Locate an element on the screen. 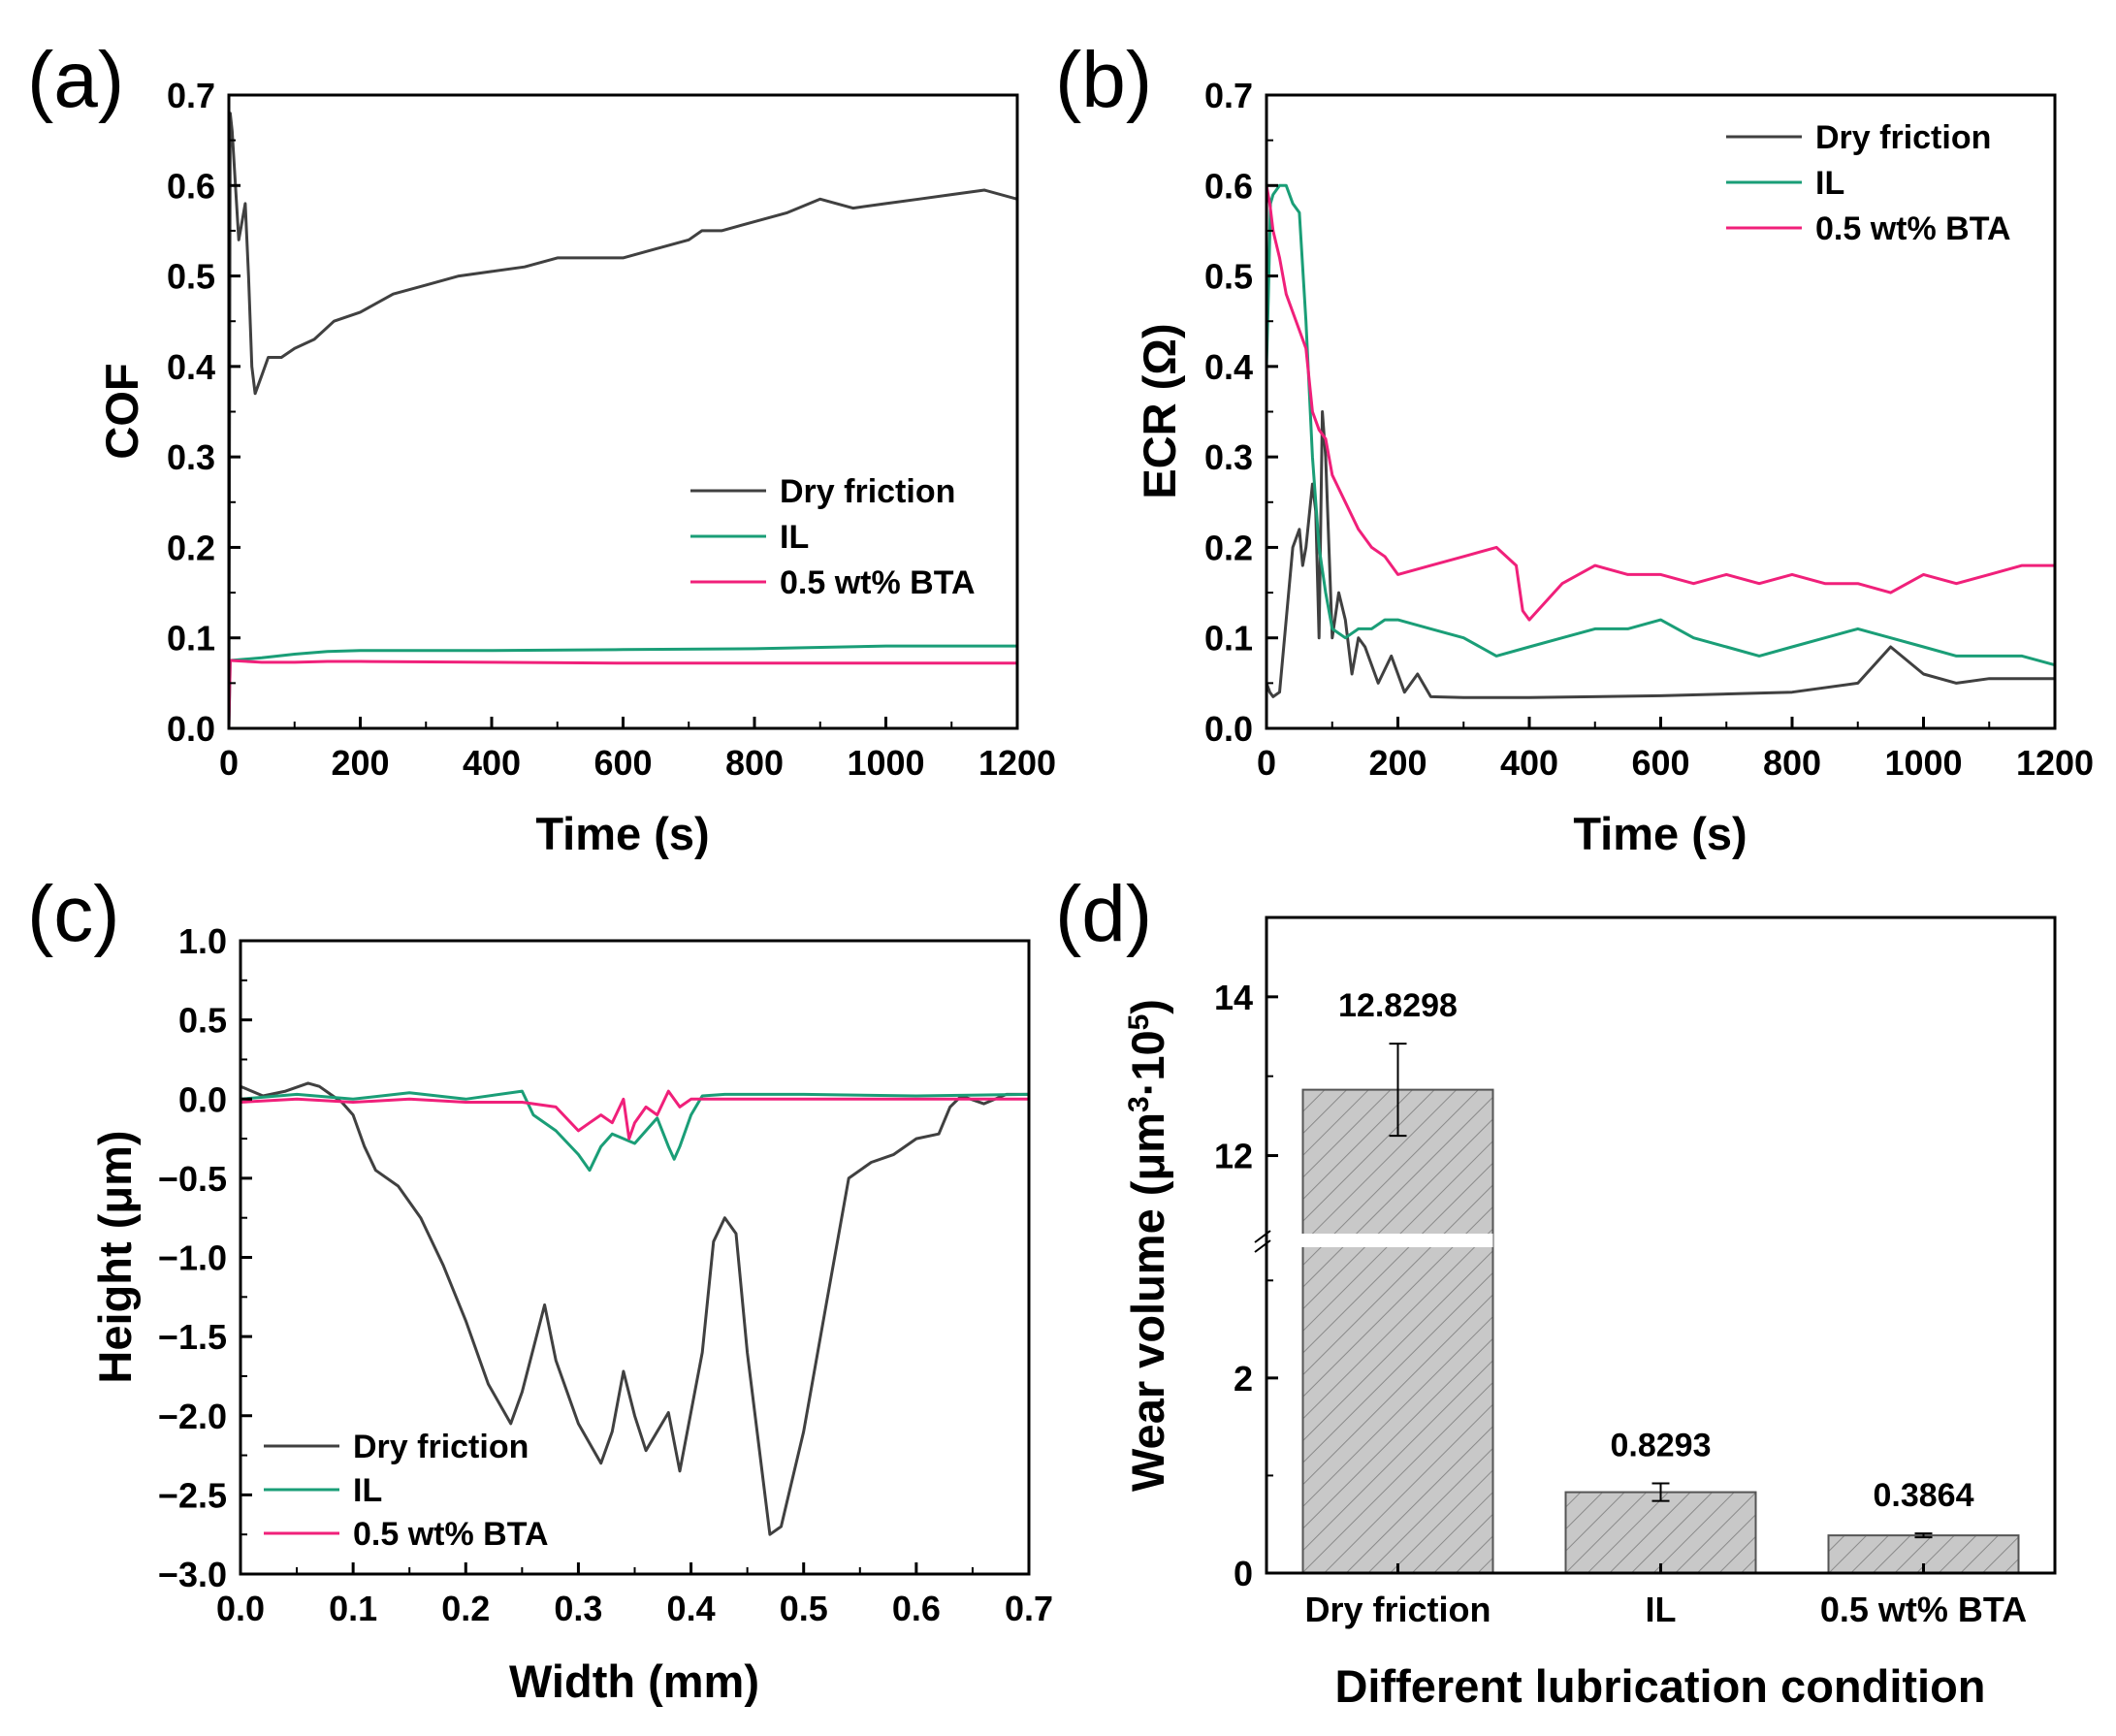 The width and height of the screenshot is (2116, 1736). panel-b-label: (b) is located at coordinates (1103, 80).